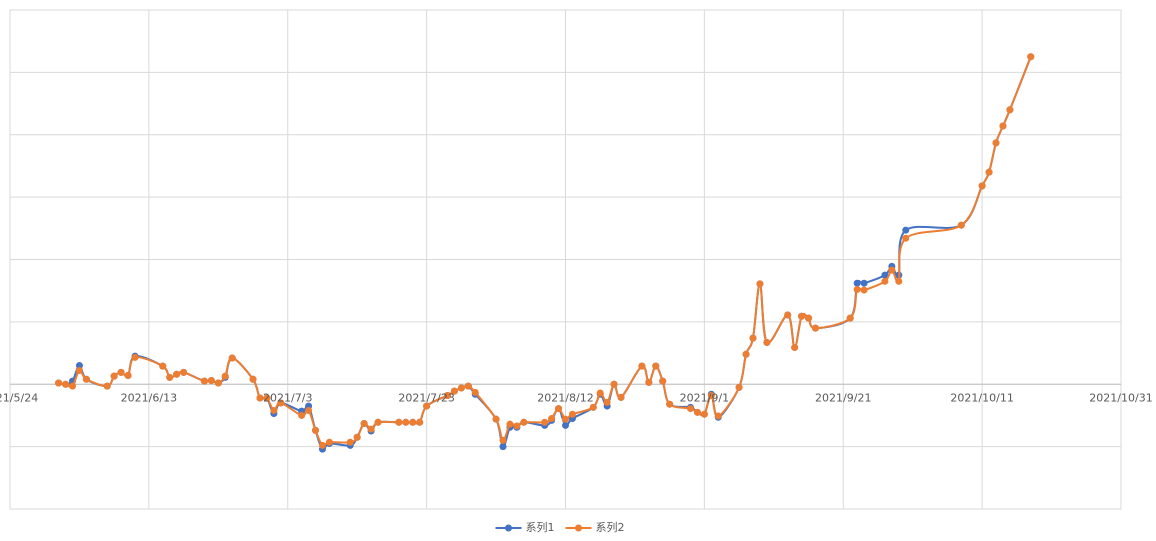 The height and width of the screenshot is (541, 1156). Describe the element at coordinates (704, 397) in the screenshot. I see `x-tick-label: 2021/9/1` at that location.